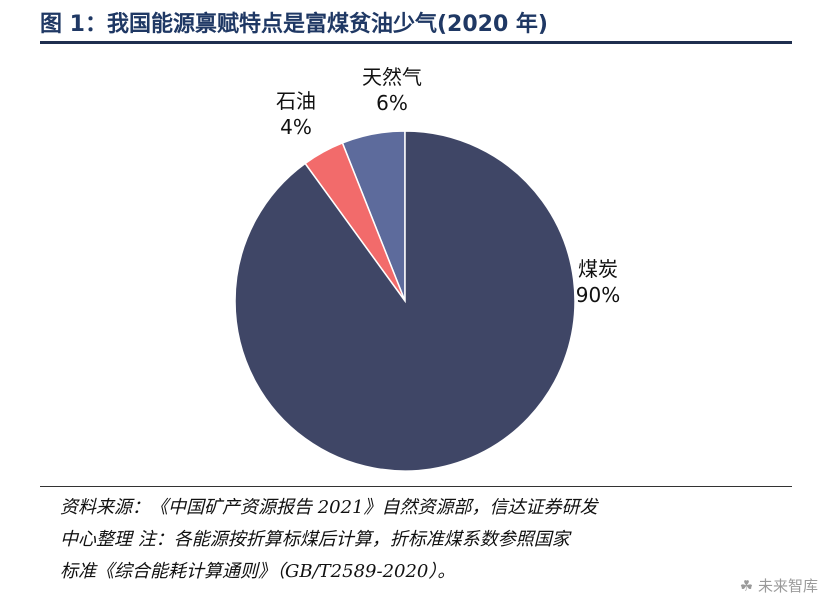  What do you see at coordinates (416, 42) in the screenshot?
I see `title-rule` at bounding box center [416, 42].